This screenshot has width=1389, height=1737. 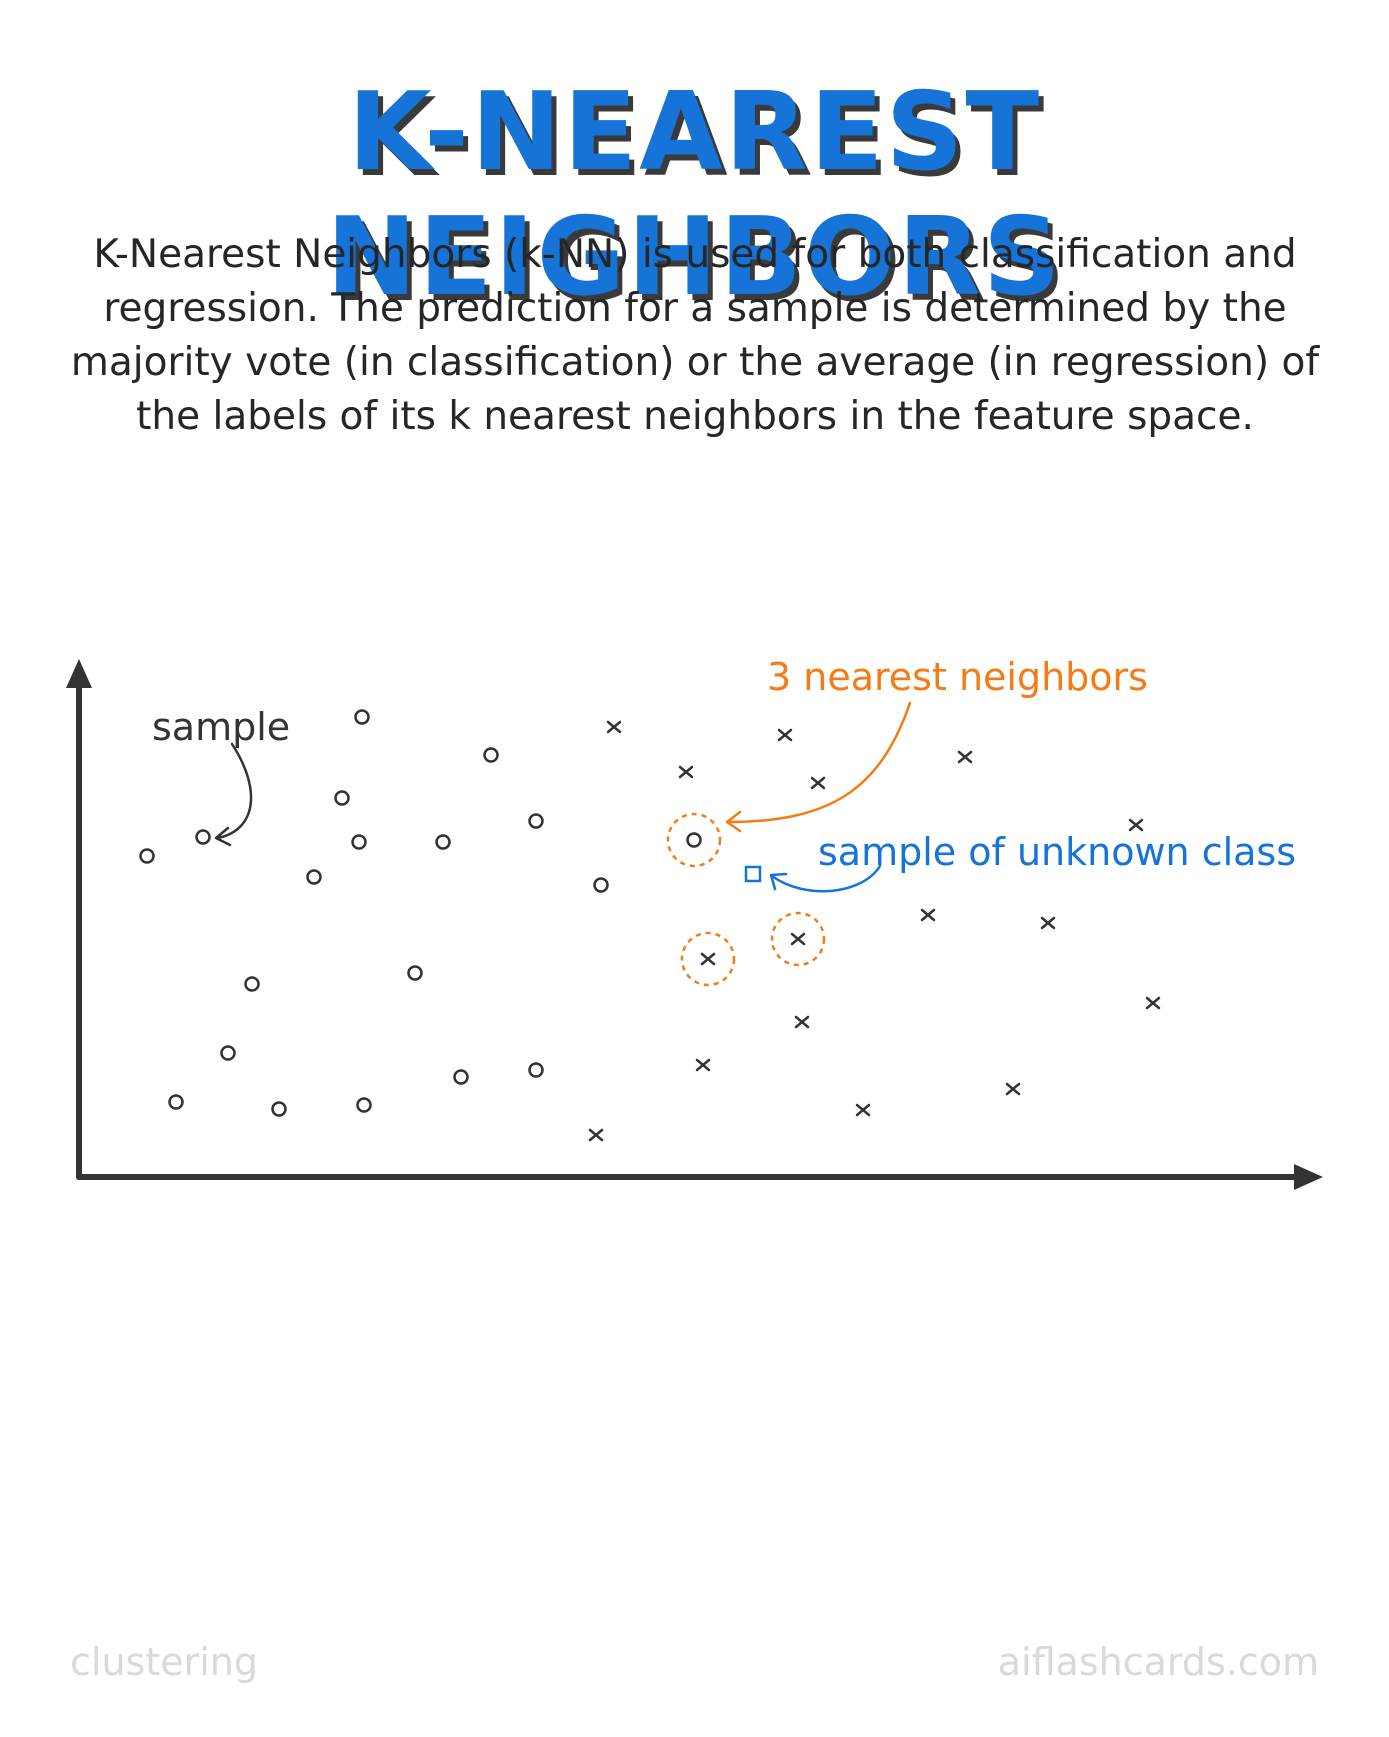 I want to click on unknown-sample-square, so click(x=753, y=874).